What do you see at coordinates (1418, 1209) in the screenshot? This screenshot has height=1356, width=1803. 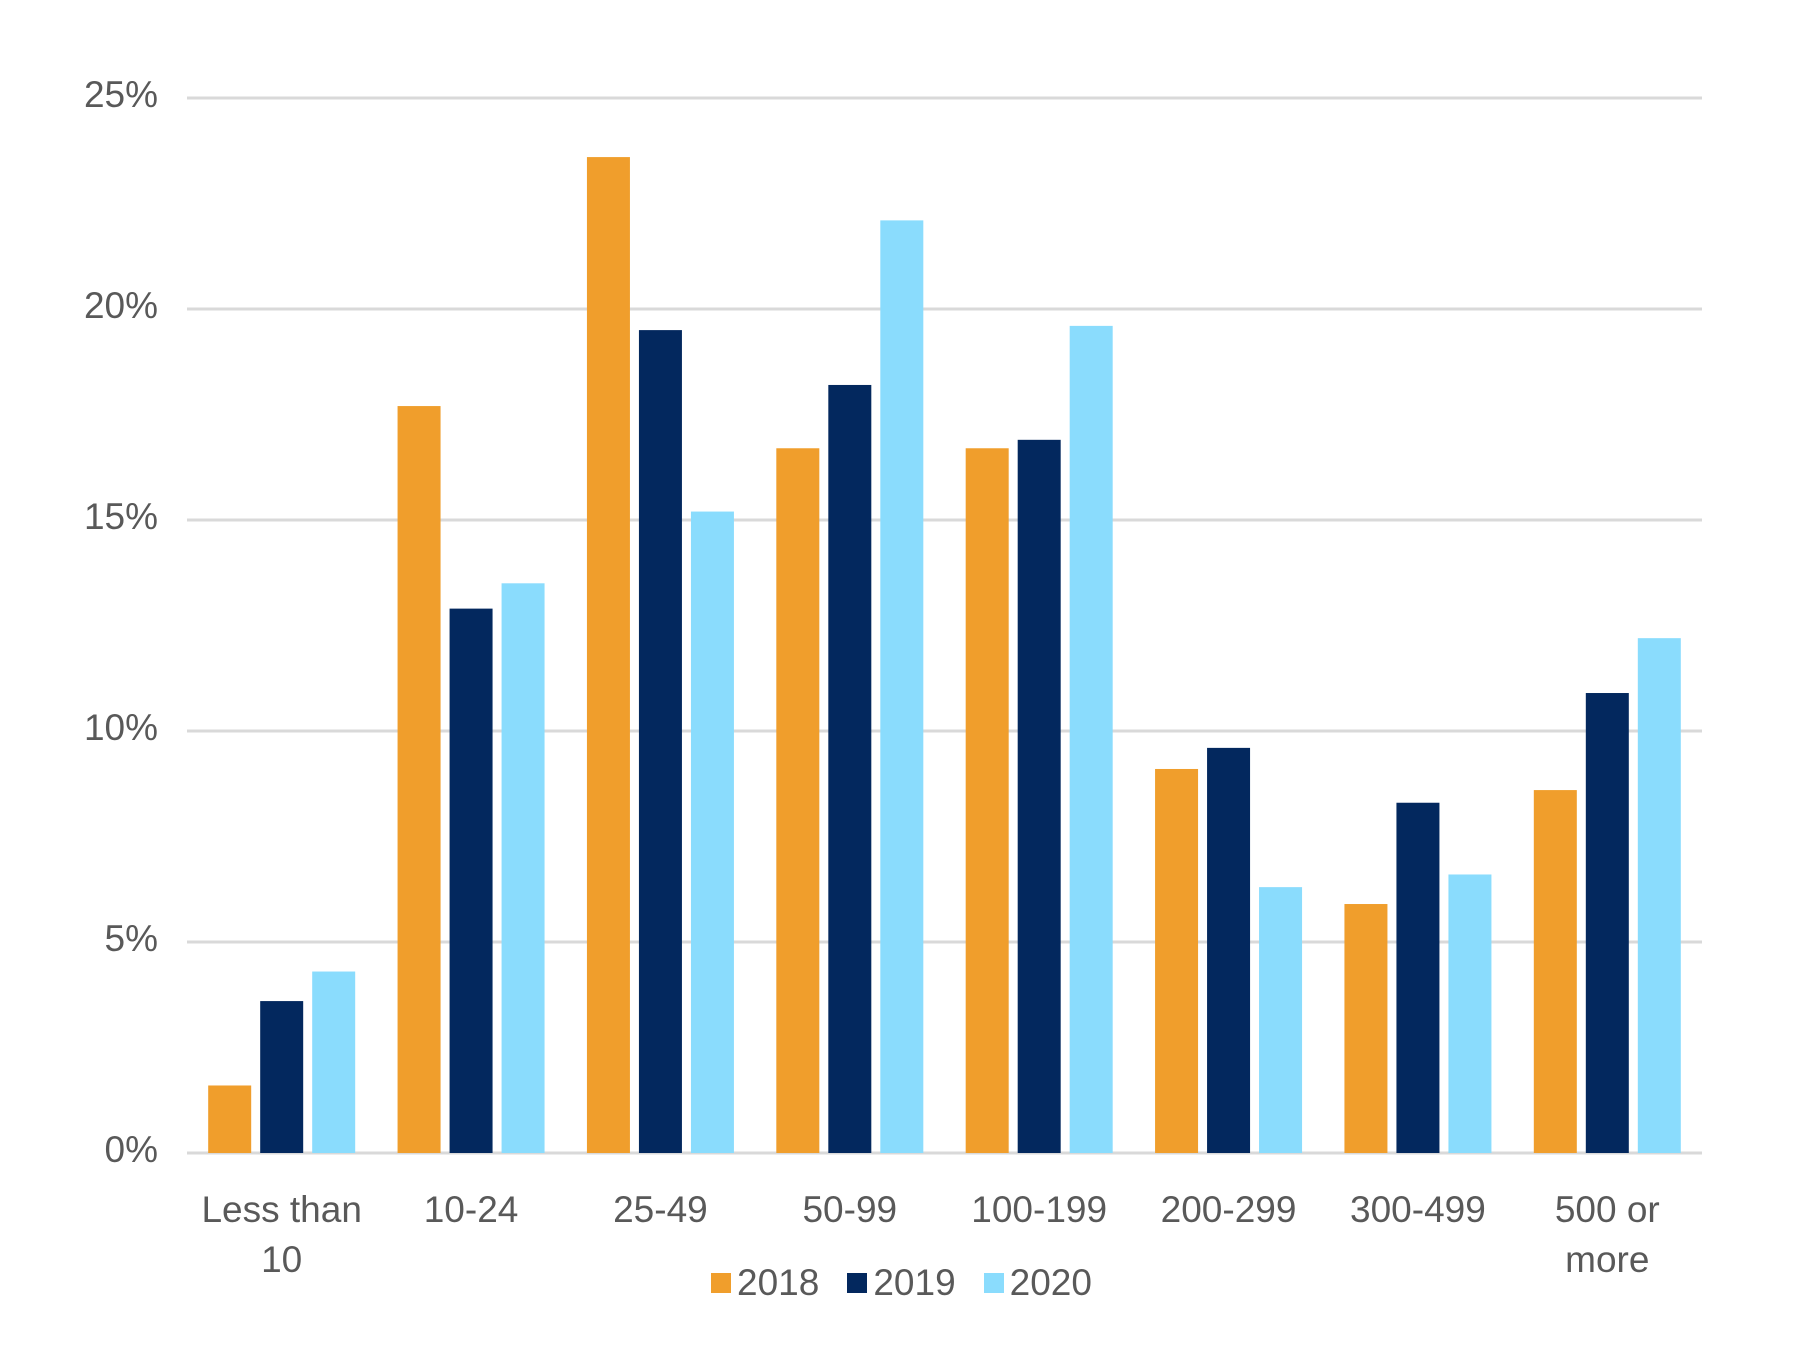 I see `x-tick-label: 300-499` at bounding box center [1418, 1209].